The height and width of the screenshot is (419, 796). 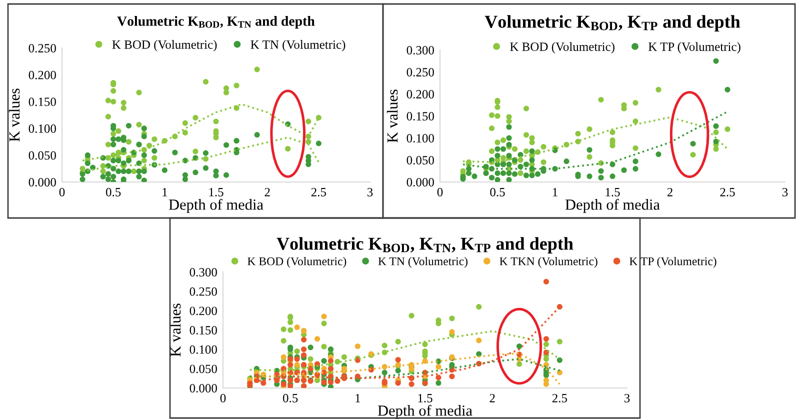 What do you see at coordinates (612, 23) in the screenshot?
I see `chart-title: Volumetric K$_{BOD}$, K$_{TP}$ and depth` at bounding box center [612, 23].